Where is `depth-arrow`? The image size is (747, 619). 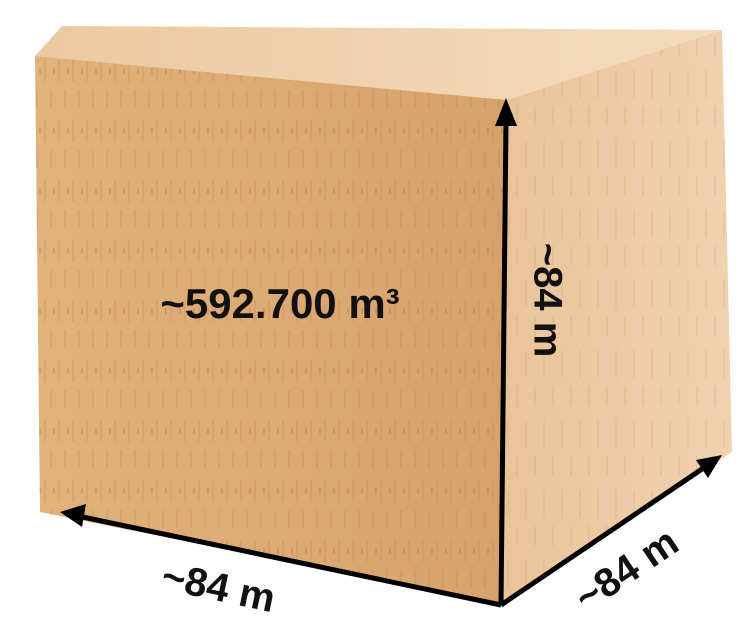
depth-arrow is located at coordinates (603, 536).